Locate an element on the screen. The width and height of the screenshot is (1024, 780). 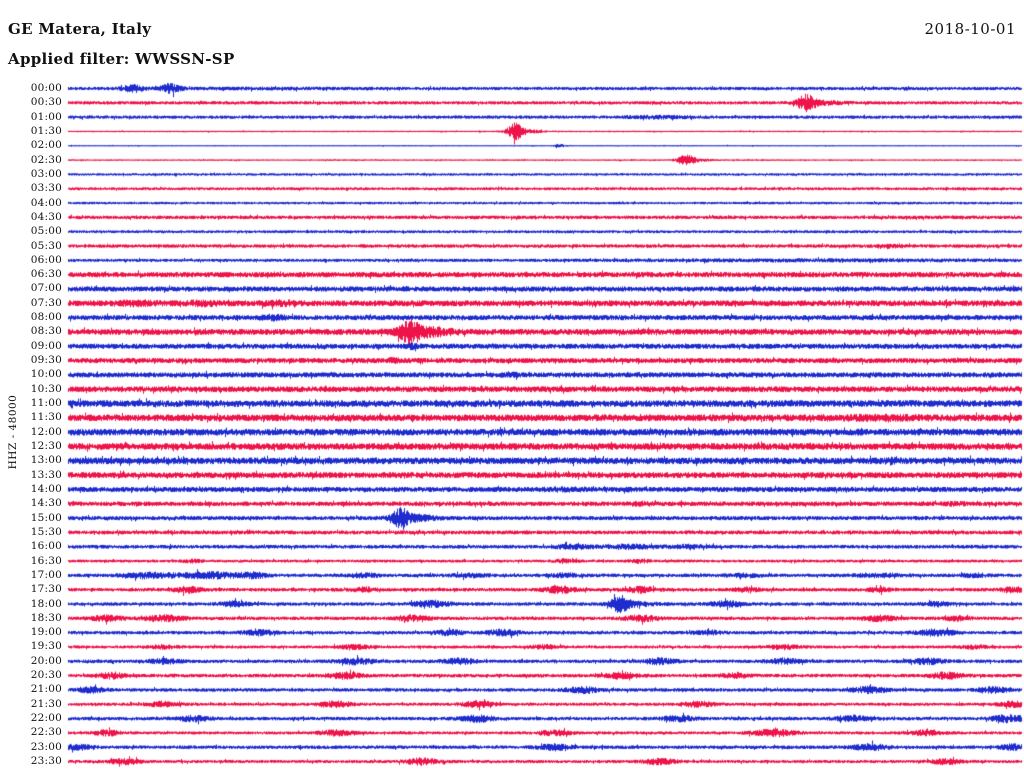
time-label: 05:00 is located at coordinates (46, 231).